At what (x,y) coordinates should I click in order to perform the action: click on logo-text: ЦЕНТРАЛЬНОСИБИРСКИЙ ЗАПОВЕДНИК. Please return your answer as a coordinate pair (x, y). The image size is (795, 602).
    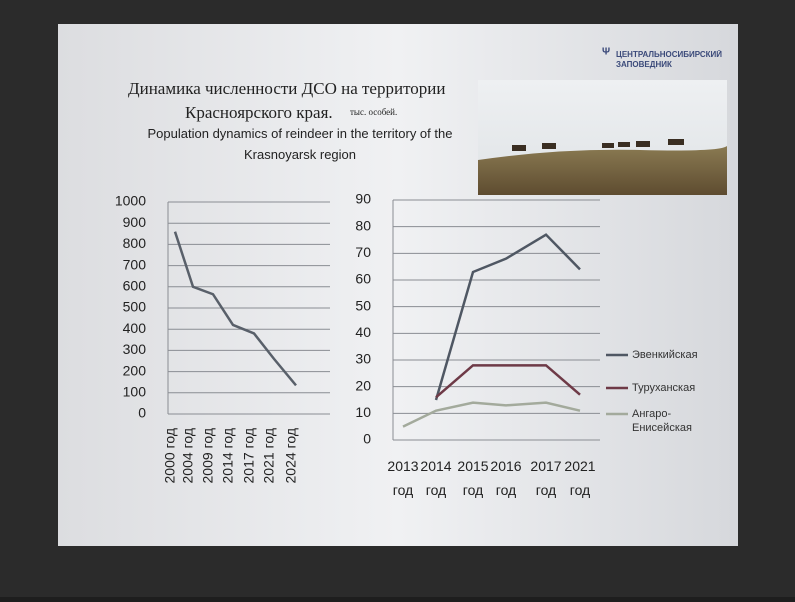
    Looking at the image, I should click on (669, 59).